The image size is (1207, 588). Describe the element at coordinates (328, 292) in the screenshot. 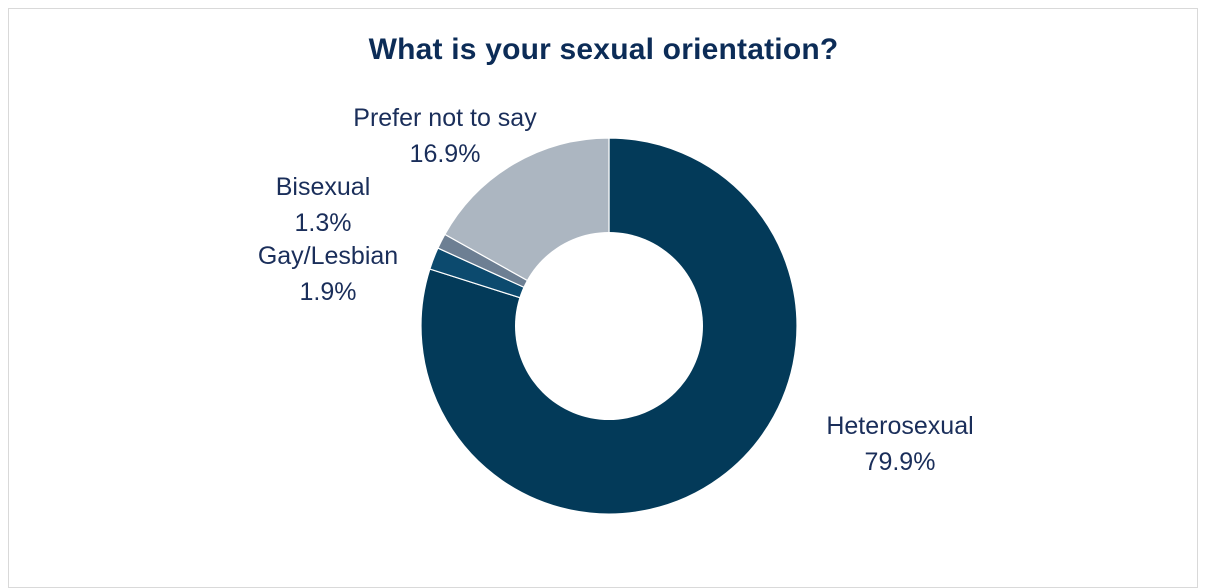

I see `slice-value-label: 1.9%` at that location.